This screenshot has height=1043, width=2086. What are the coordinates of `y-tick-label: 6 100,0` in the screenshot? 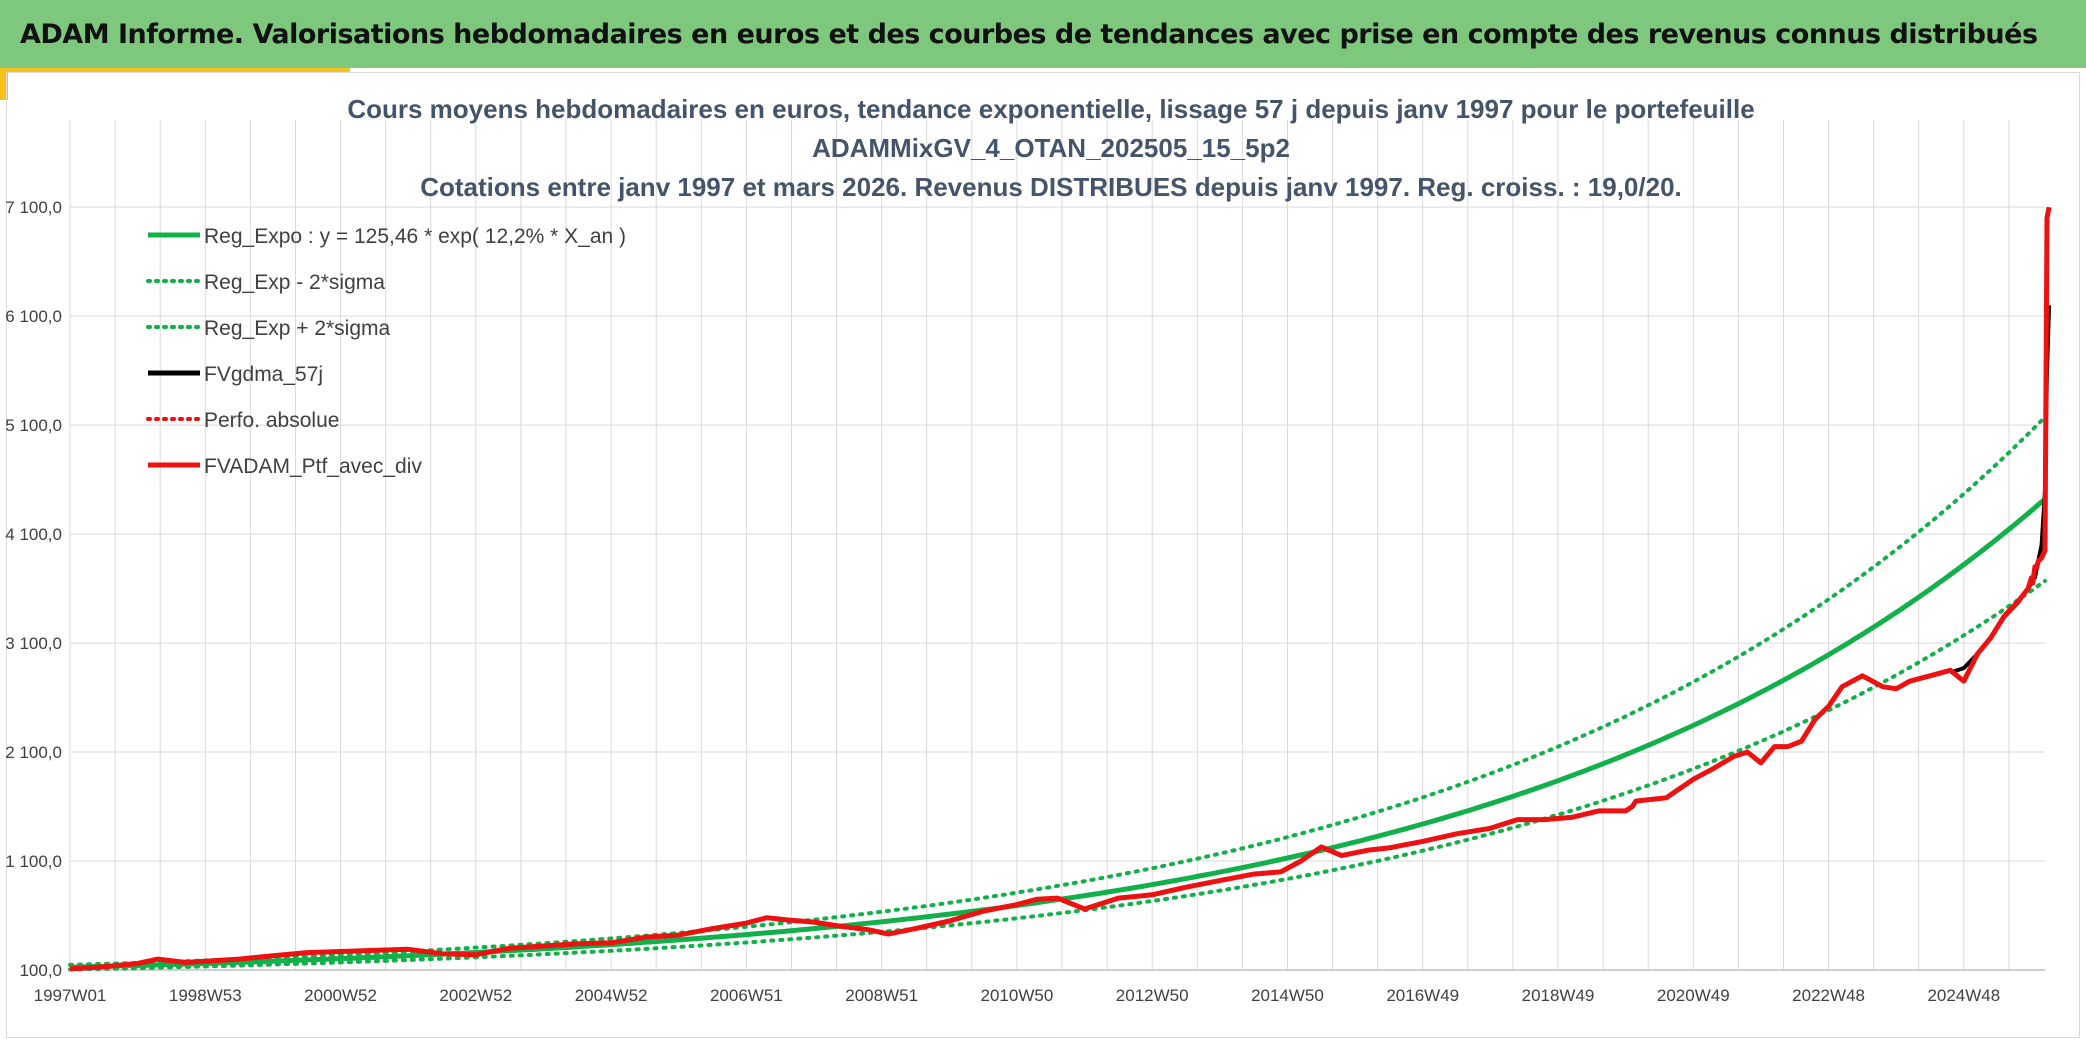 It's located at (33, 316).